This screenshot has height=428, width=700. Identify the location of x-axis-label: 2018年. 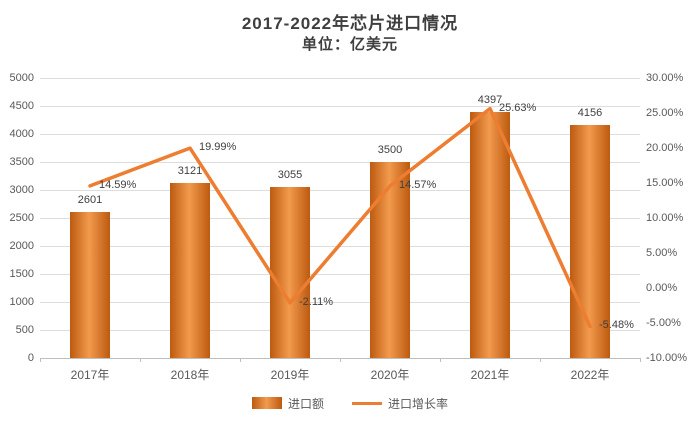
(190, 375).